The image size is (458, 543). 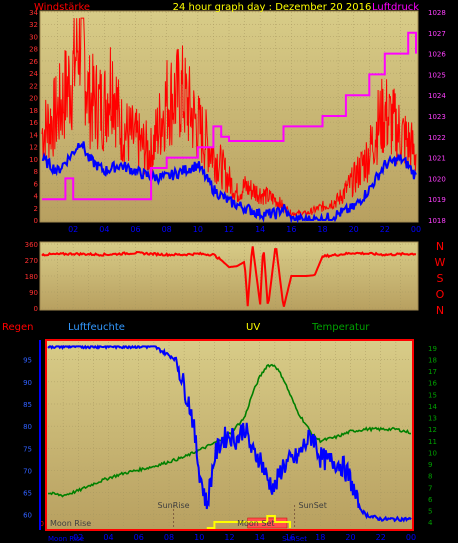 I want to click on wind-y-tick-label: 4, so click(x=36, y=197).